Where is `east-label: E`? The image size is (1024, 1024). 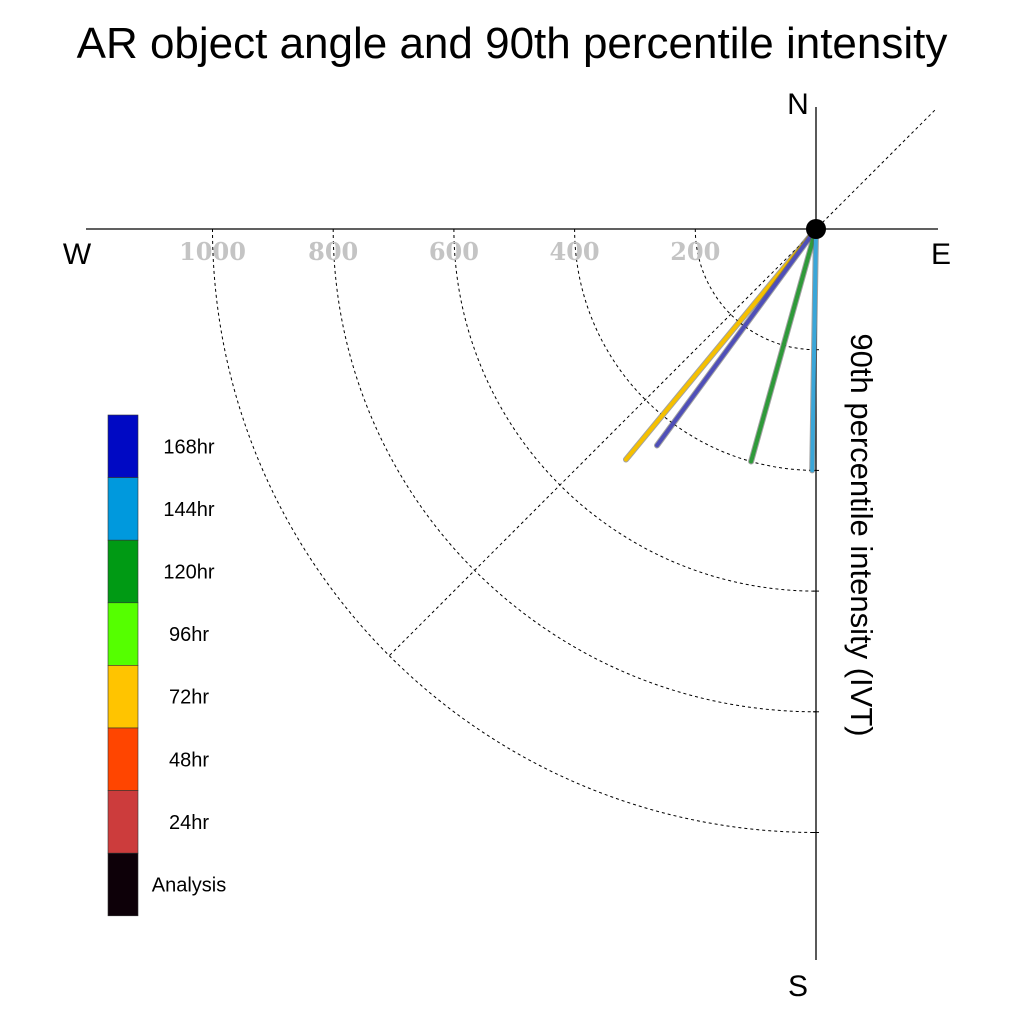
east-label: E is located at coordinates (941, 254).